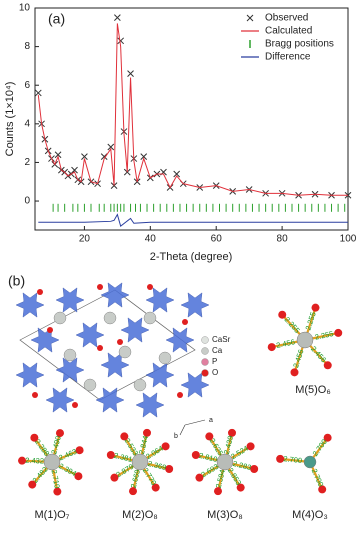 This screenshot has height=534, width=356. I want to click on y-tick-label: 2, so click(27, 162).